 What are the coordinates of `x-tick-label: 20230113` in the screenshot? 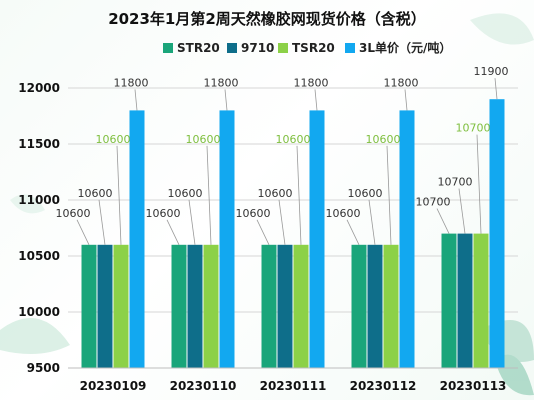 It's located at (473, 386).